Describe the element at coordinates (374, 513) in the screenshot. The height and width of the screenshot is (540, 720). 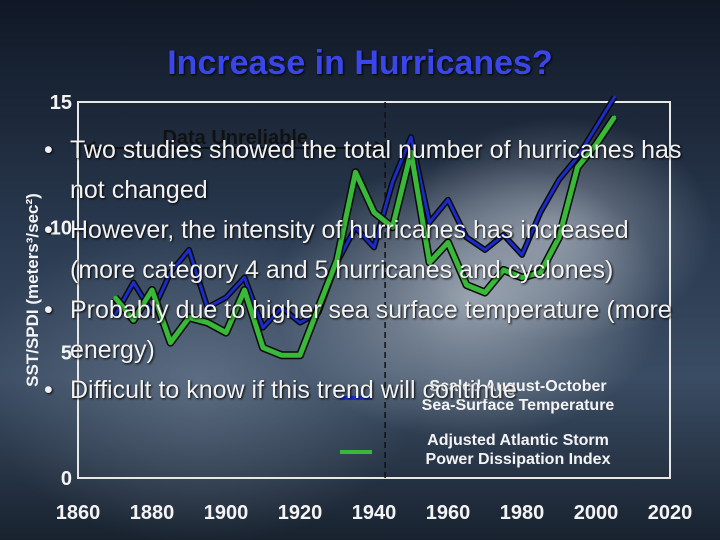
I see `x-tick-label: 1940` at that location.